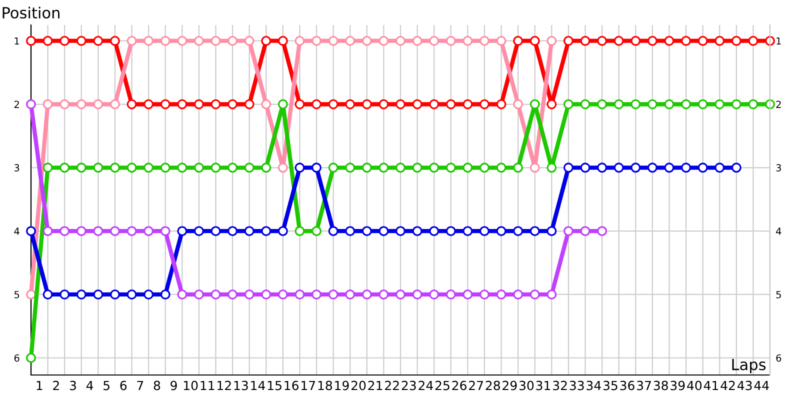  Describe the element at coordinates (677, 385) in the screenshot. I see `x-tick-label: 39` at that location.